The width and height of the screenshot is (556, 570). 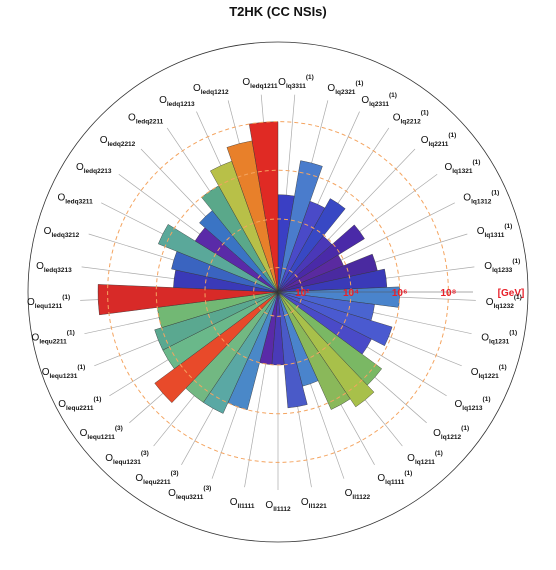 I want to click on category-label-36: Oledq1211, so click(x=260, y=83).